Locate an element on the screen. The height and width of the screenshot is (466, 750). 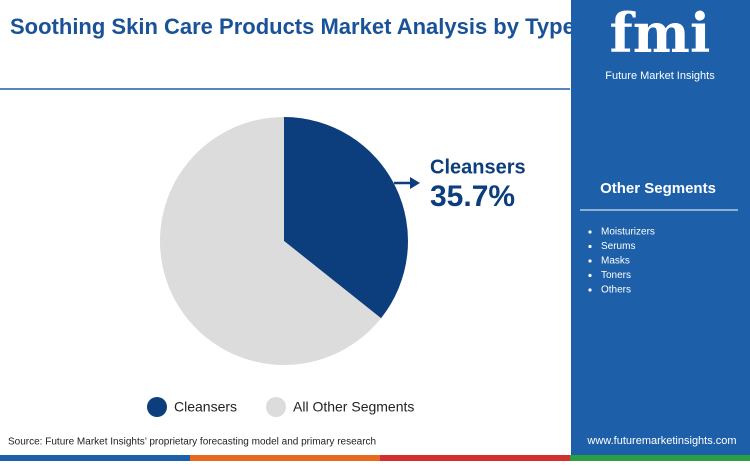
segment-item: Serums is located at coordinates (618, 246).